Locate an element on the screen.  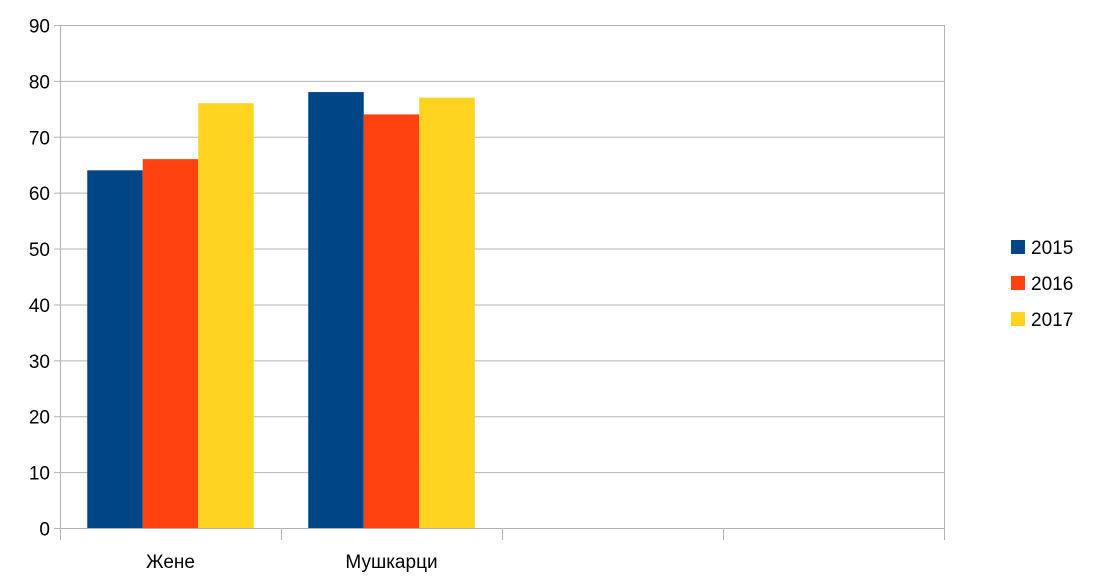
legend-swatch-2016 is located at coordinates (1018, 283).